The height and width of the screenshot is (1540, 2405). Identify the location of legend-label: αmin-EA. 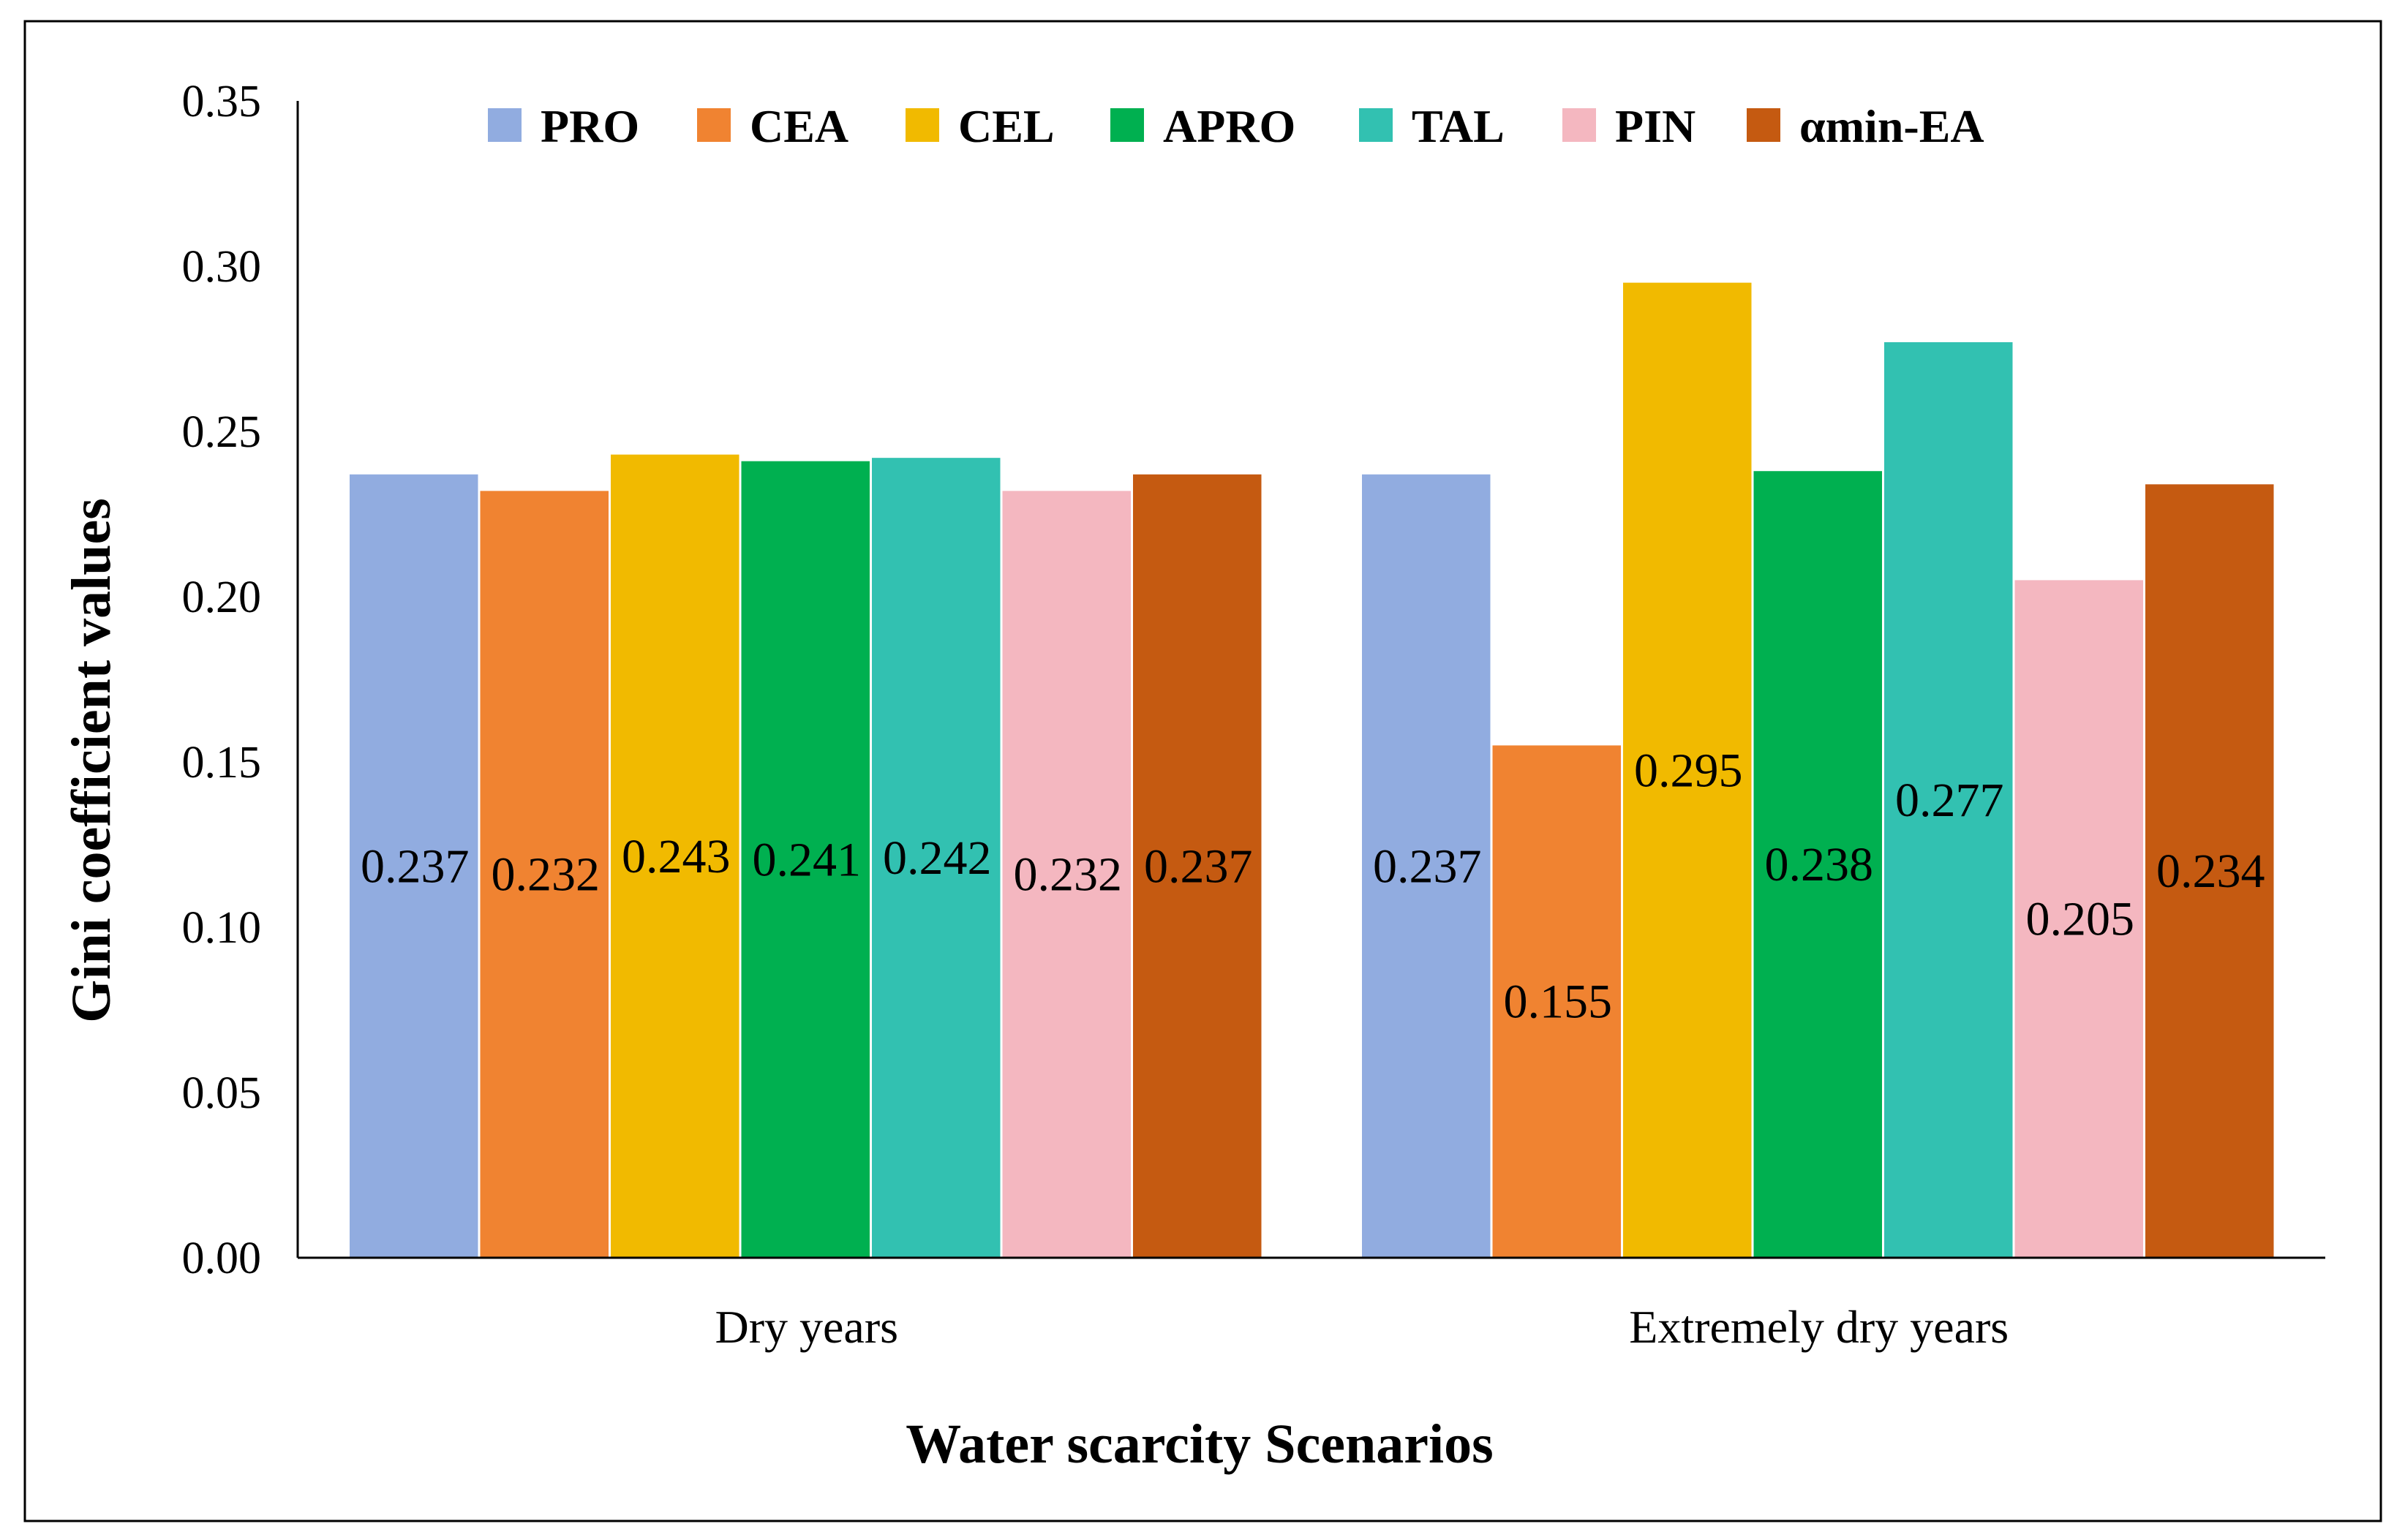
(1891, 126).